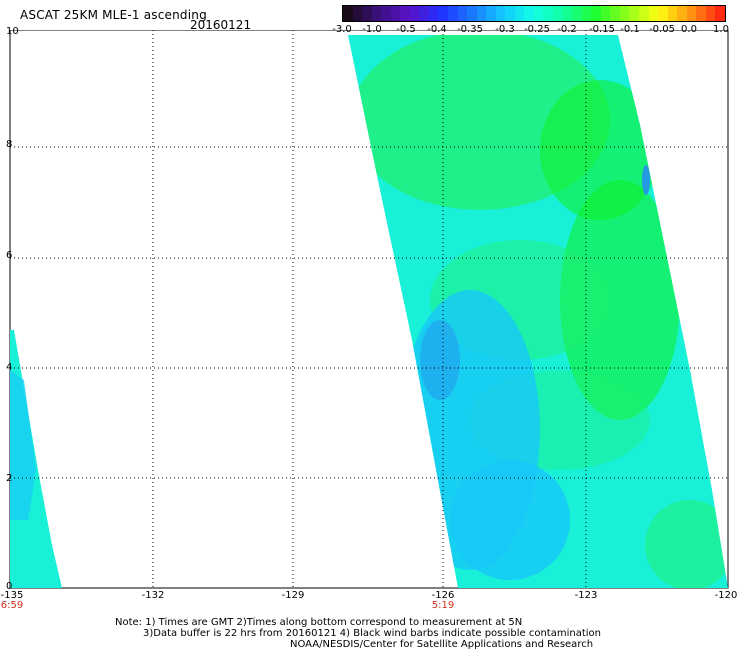 This screenshot has height=650, width=740. Describe the element at coordinates (646, 180) in the screenshot. I see `blue-fleck-east` at that location.